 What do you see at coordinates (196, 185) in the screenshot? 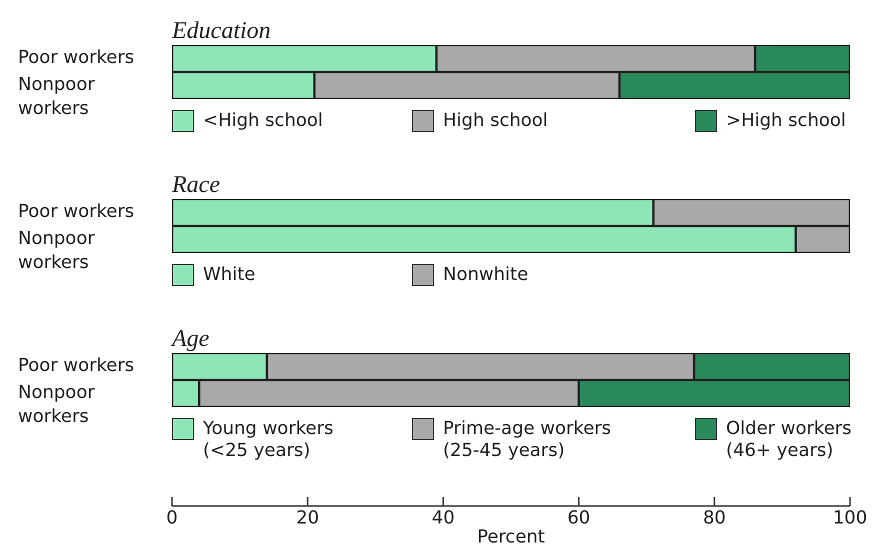
I see `chart-title: Race` at bounding box center [196, 185].